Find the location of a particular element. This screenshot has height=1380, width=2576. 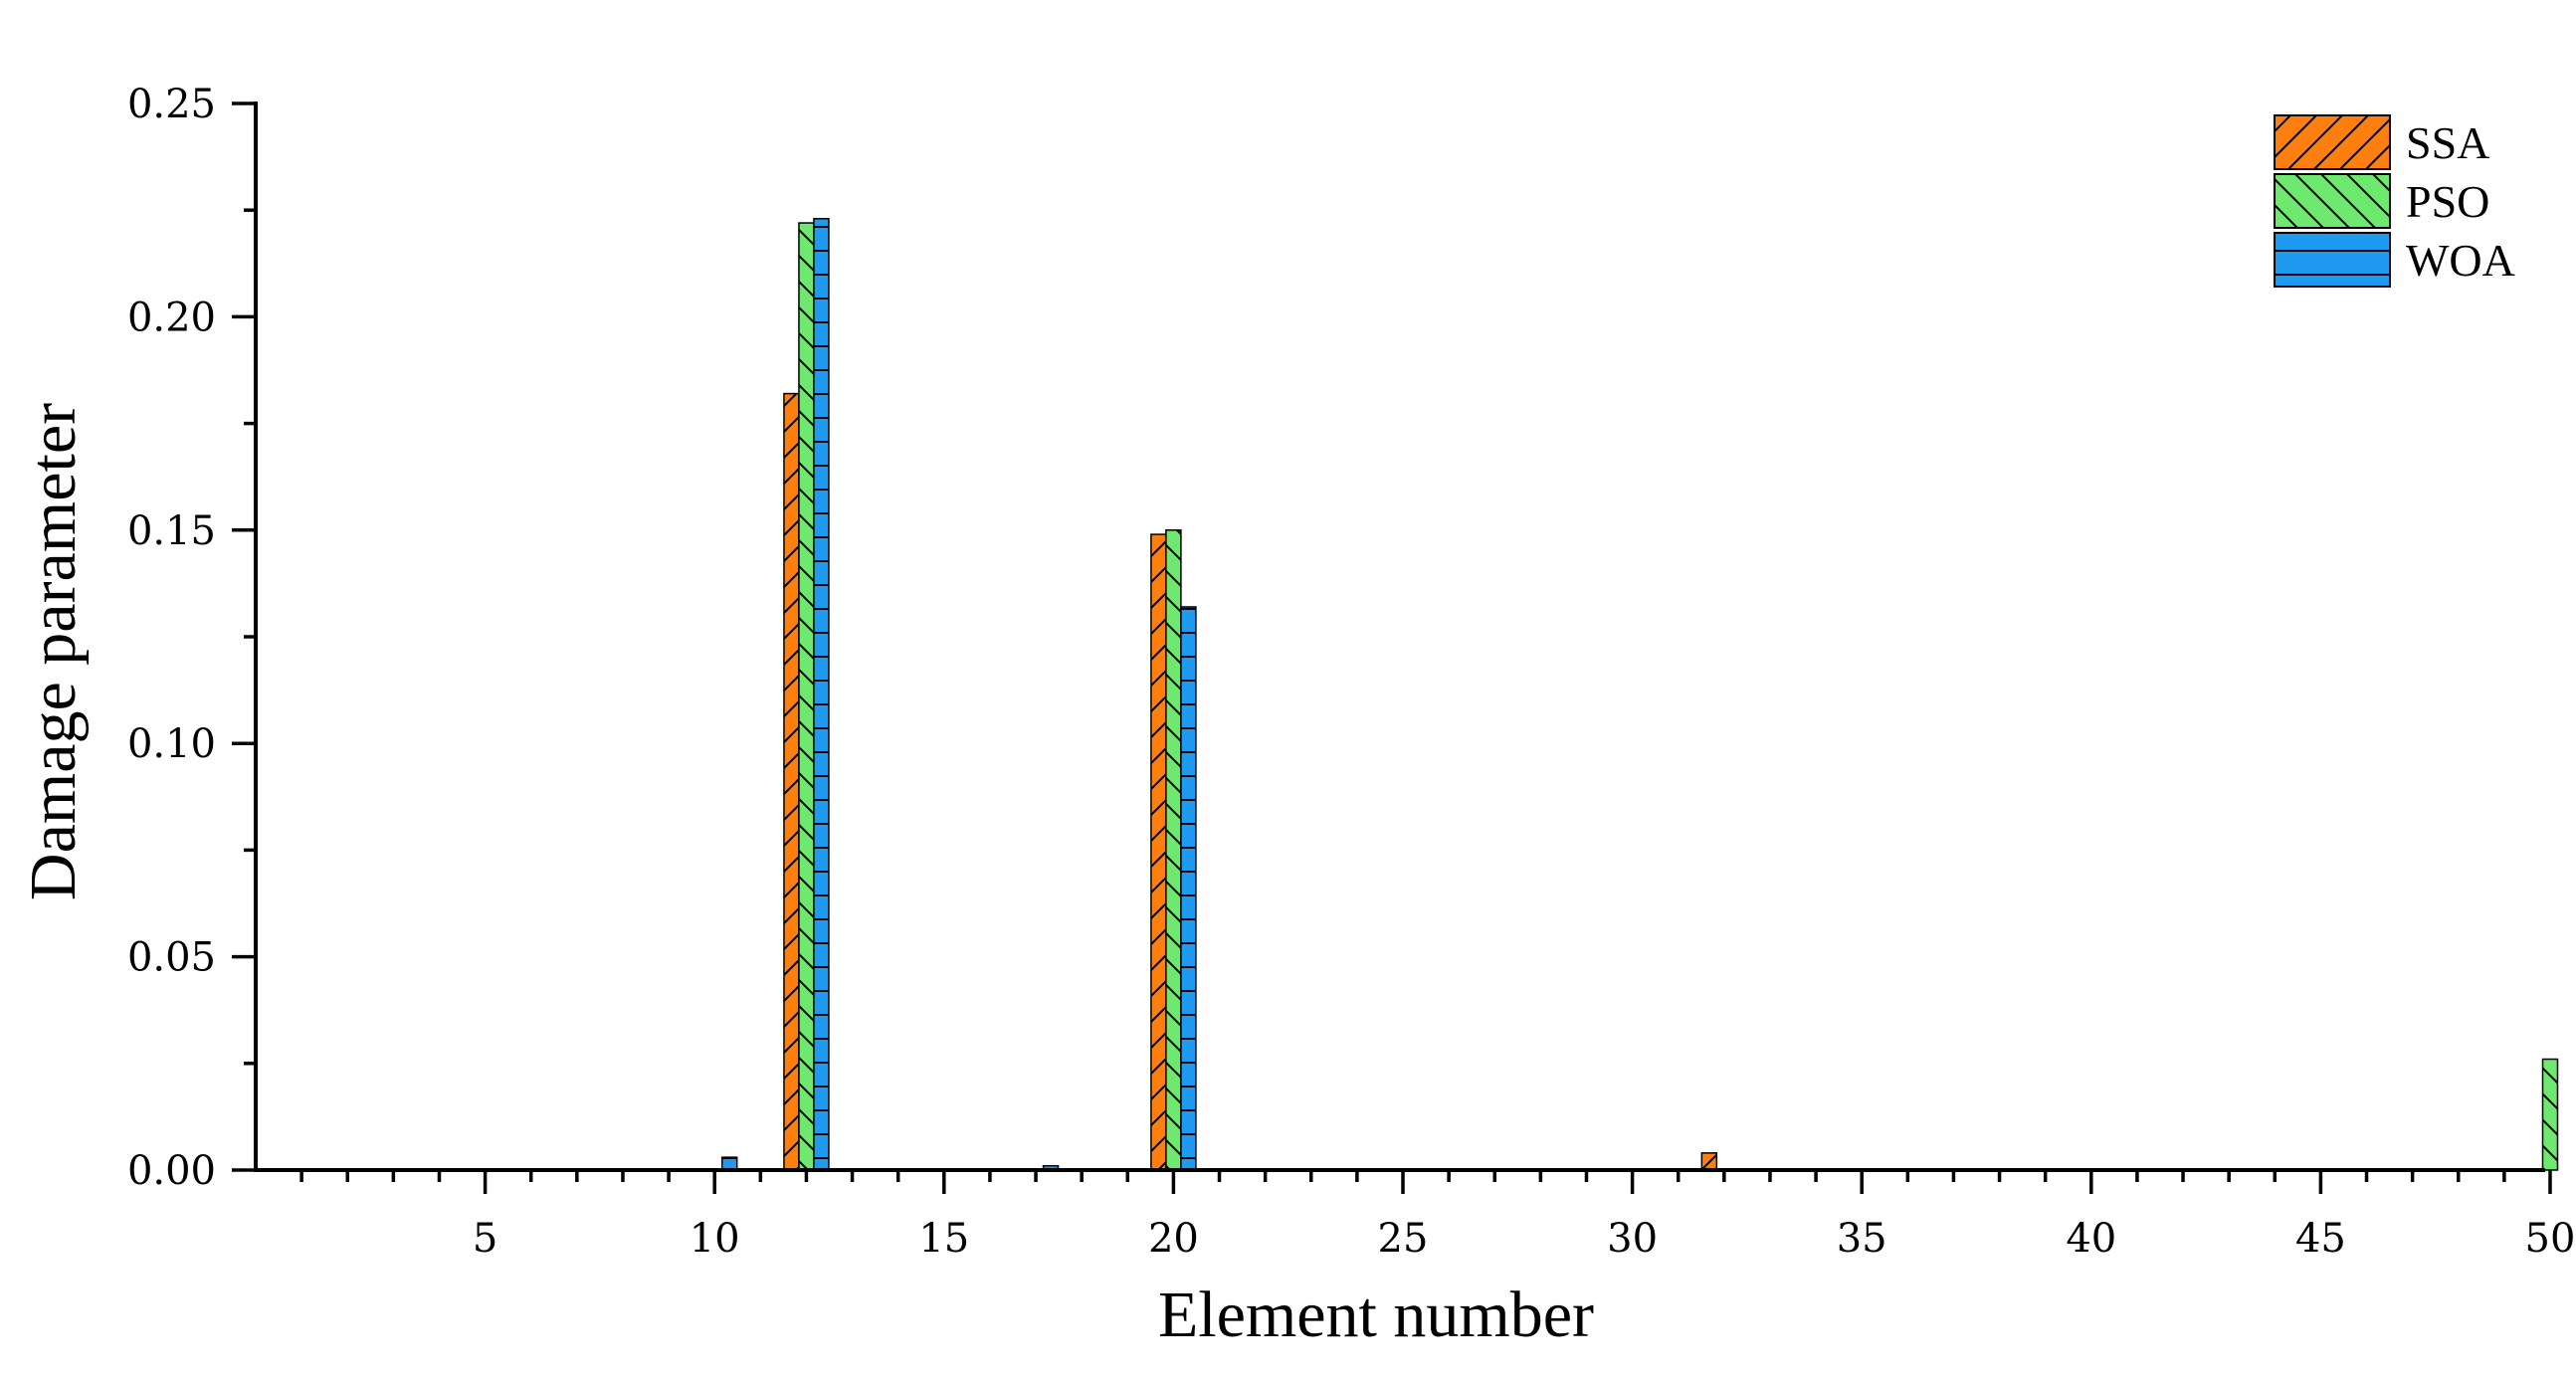

x-tick-label: 35 is located at coordinates (1862, 1239).